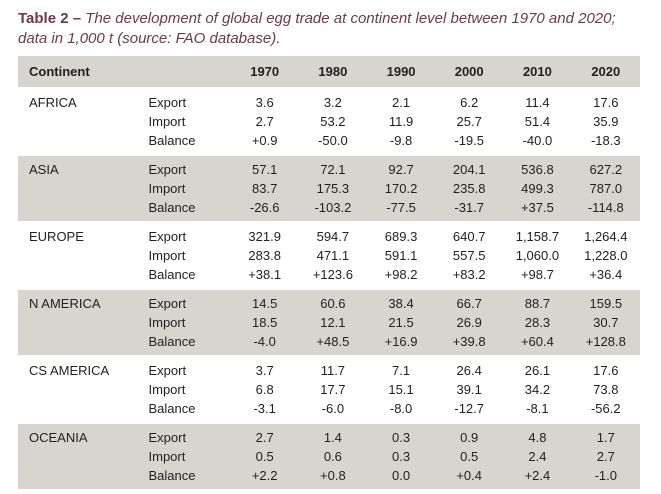  I want to click on value: -77.5, so click(401, 207).